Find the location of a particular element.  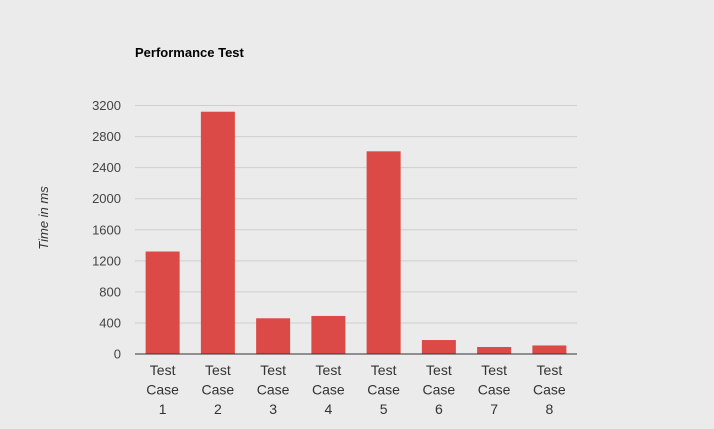

x-tick-label: Test Case 8 is located at coordinates (549, 389).